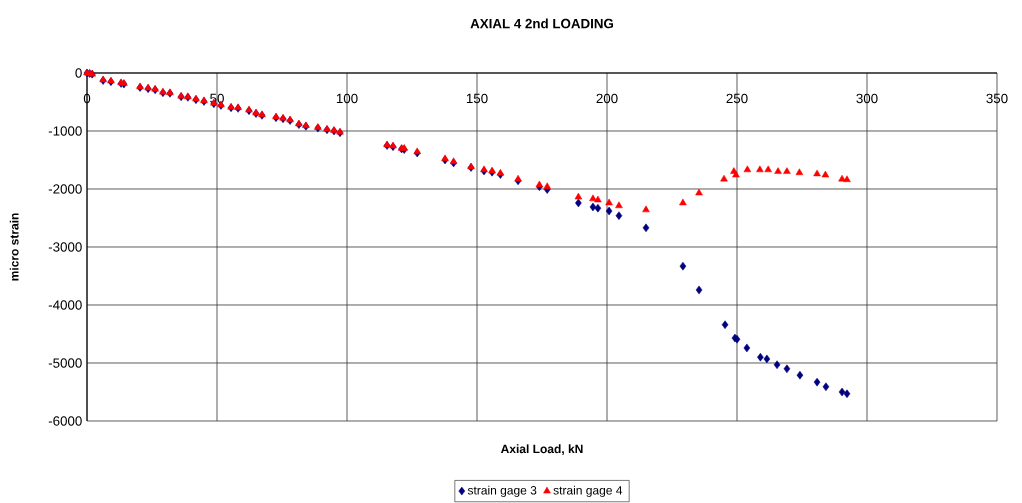 Image resolution: width=1022 pixels, height=503 pixels. What do you see at coordinates (65, 305) in the screenshot?
I see `y-tick-label: -4000` at bounding box center [65, 305].